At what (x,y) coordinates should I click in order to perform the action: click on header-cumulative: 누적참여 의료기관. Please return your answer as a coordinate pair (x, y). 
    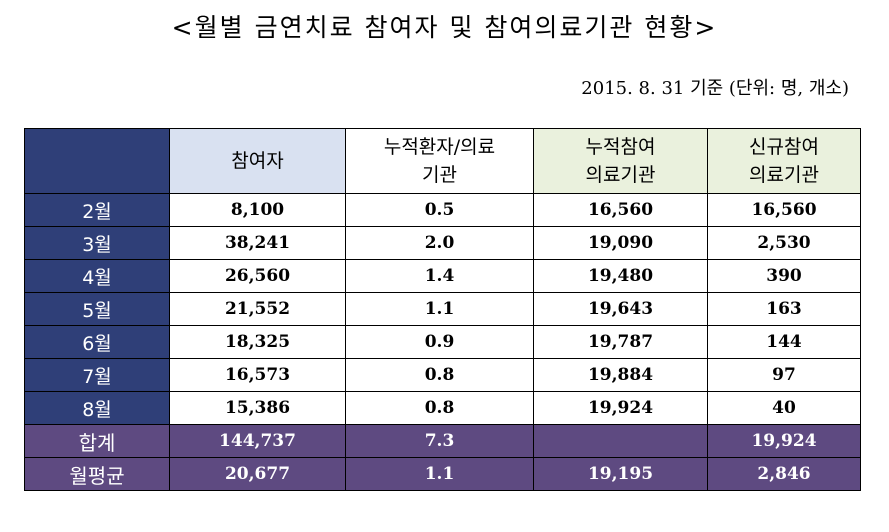
    Looking at the image, I should click on (620, 161).